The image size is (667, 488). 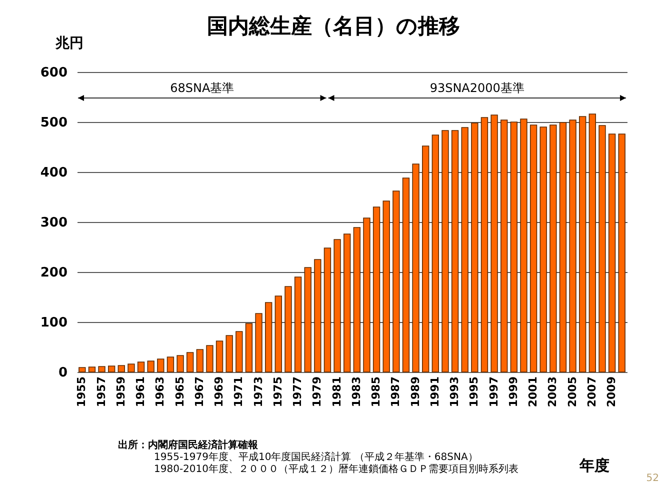 What do you see at coordinates (258, 392) in the screenshot?
I see `x-tick-label: 1973` at bounding box center [258, 392].